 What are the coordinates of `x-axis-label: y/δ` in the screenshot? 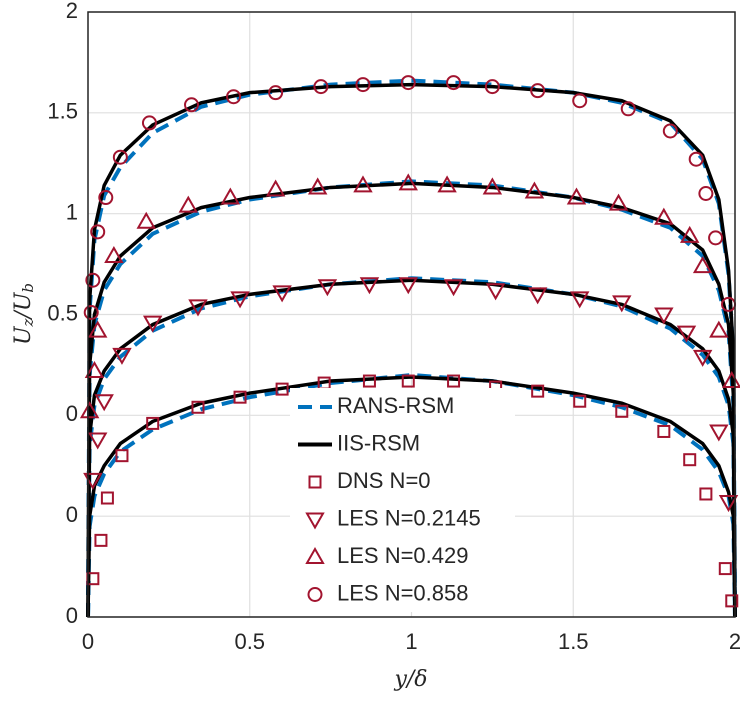 It's located at (410, 679).